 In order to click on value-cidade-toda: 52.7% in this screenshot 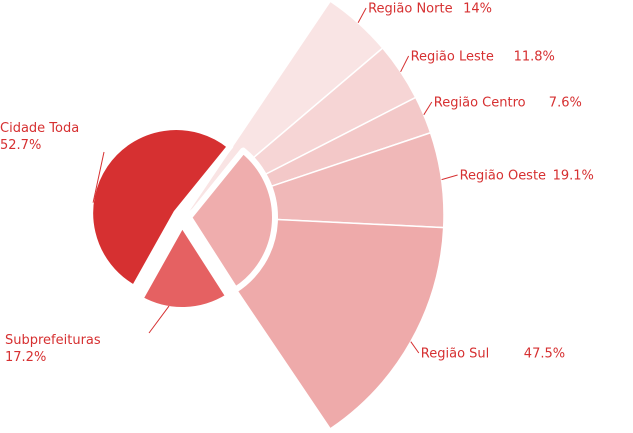, I will do `click(20, 145)`.